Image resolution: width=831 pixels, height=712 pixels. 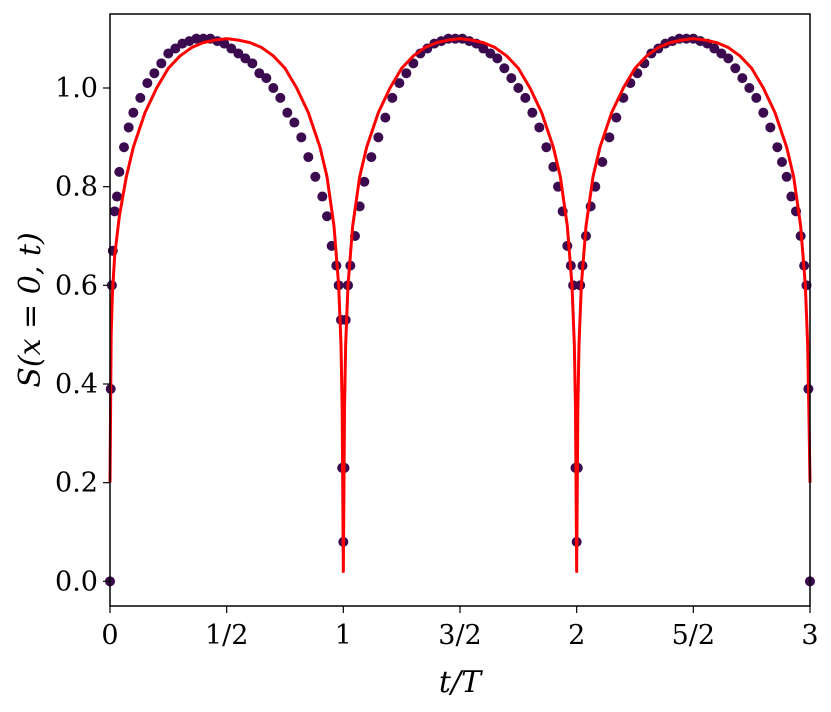 What do you see at coordinates (459, 635) in the screenshot?
I see `x-tick-label: 3/2` at bounding box center [459, 635].